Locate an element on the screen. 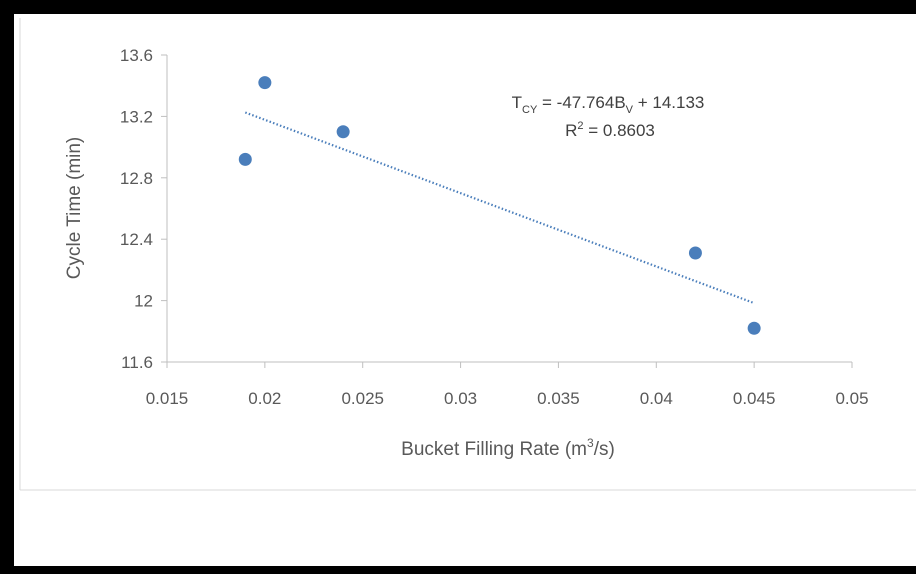  x-tick-label: 0.03 is located at coordinates (460, 398).